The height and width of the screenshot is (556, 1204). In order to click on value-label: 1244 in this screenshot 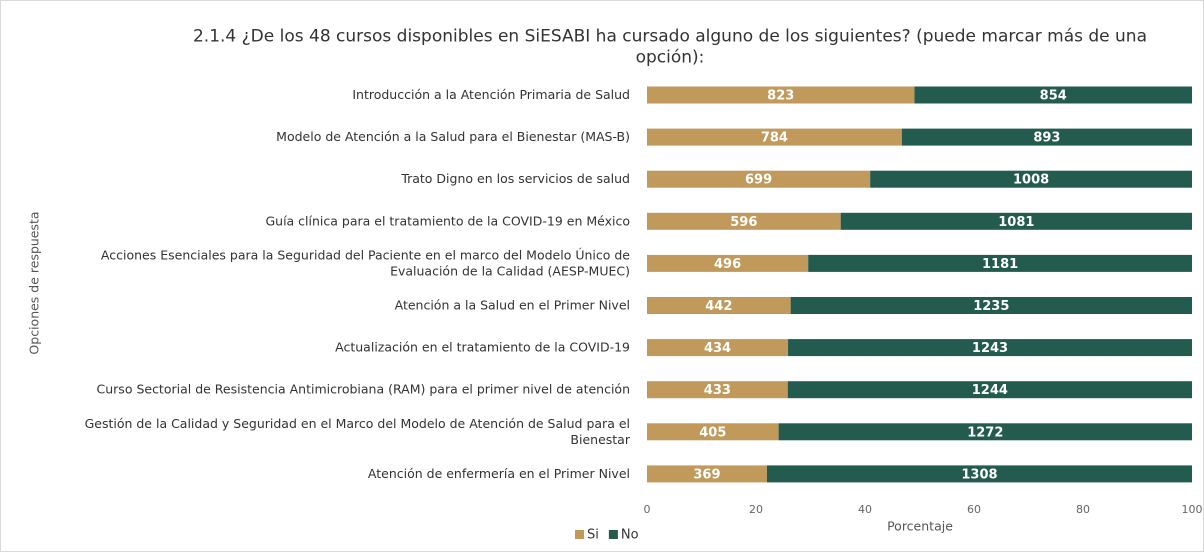, I will do `click(990, 390)`.